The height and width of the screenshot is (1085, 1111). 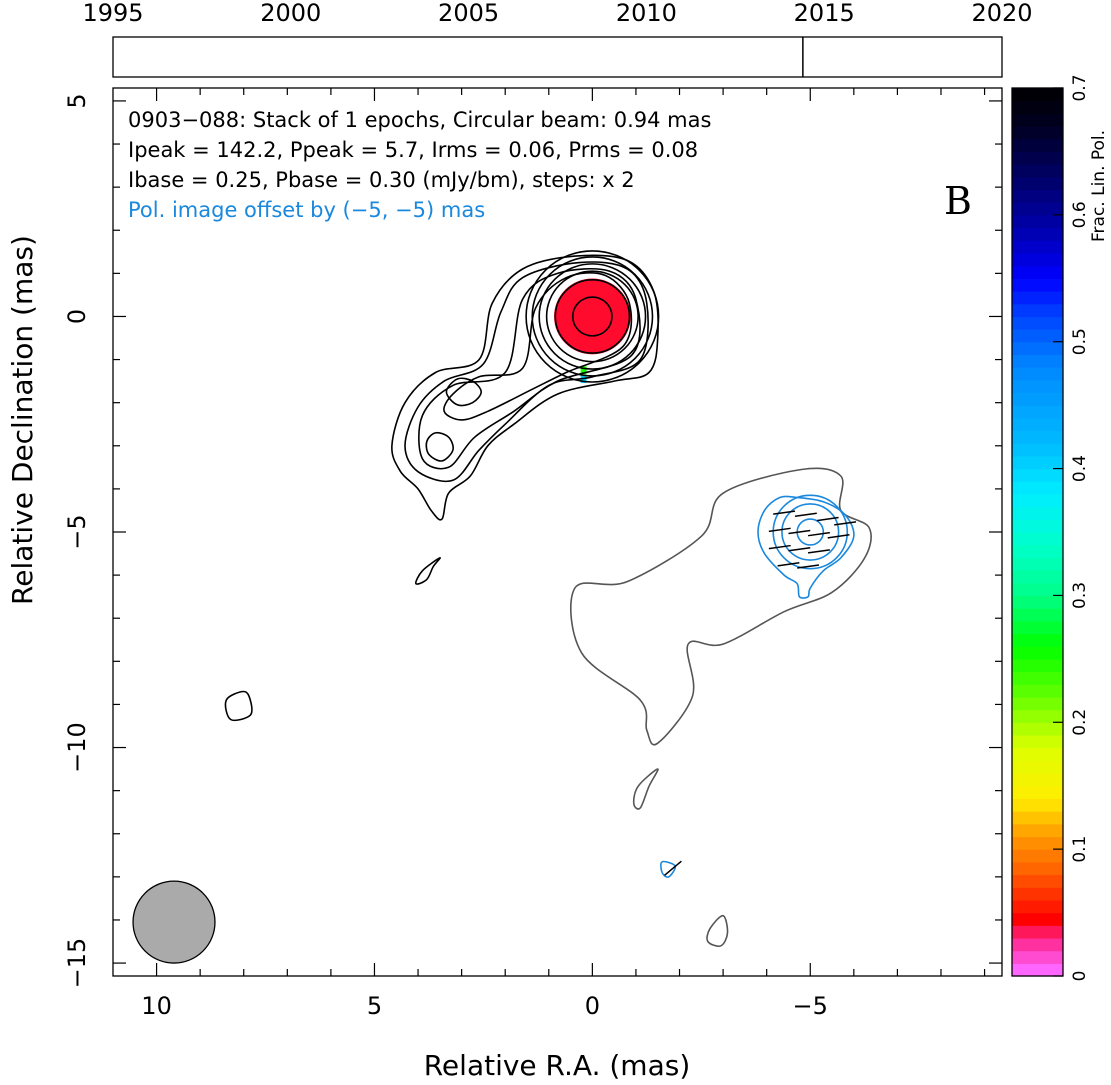 What do you see at coordinates (290, 13) in the screenshot?
I see `timeline-year-label: 2000` at bounding box center [290, 13].